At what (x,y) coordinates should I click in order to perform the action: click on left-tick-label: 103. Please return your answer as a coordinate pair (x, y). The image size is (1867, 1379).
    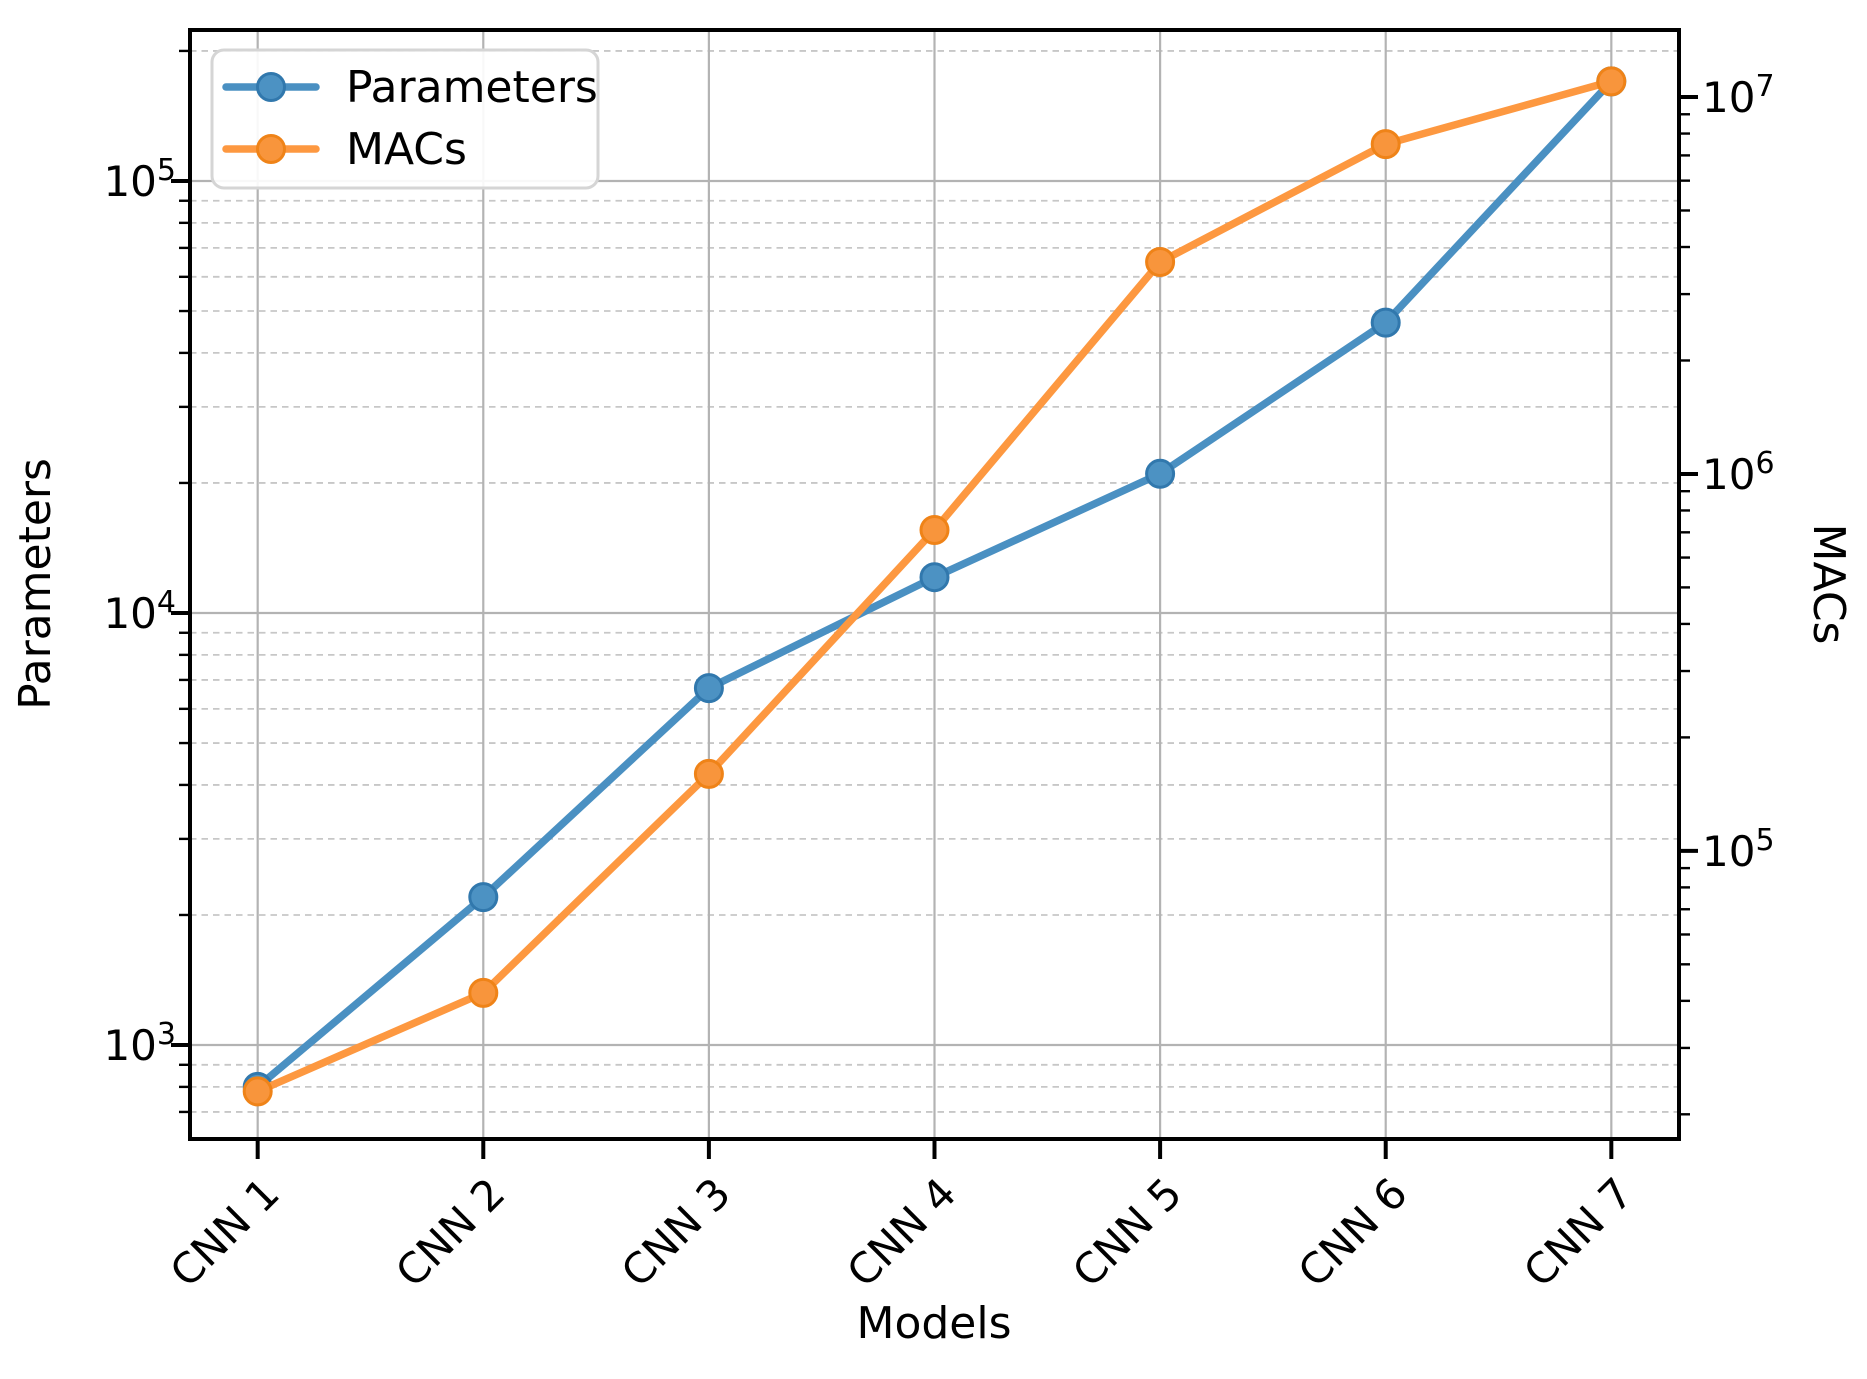
    Looking at the image, I should click on (139, 1043).